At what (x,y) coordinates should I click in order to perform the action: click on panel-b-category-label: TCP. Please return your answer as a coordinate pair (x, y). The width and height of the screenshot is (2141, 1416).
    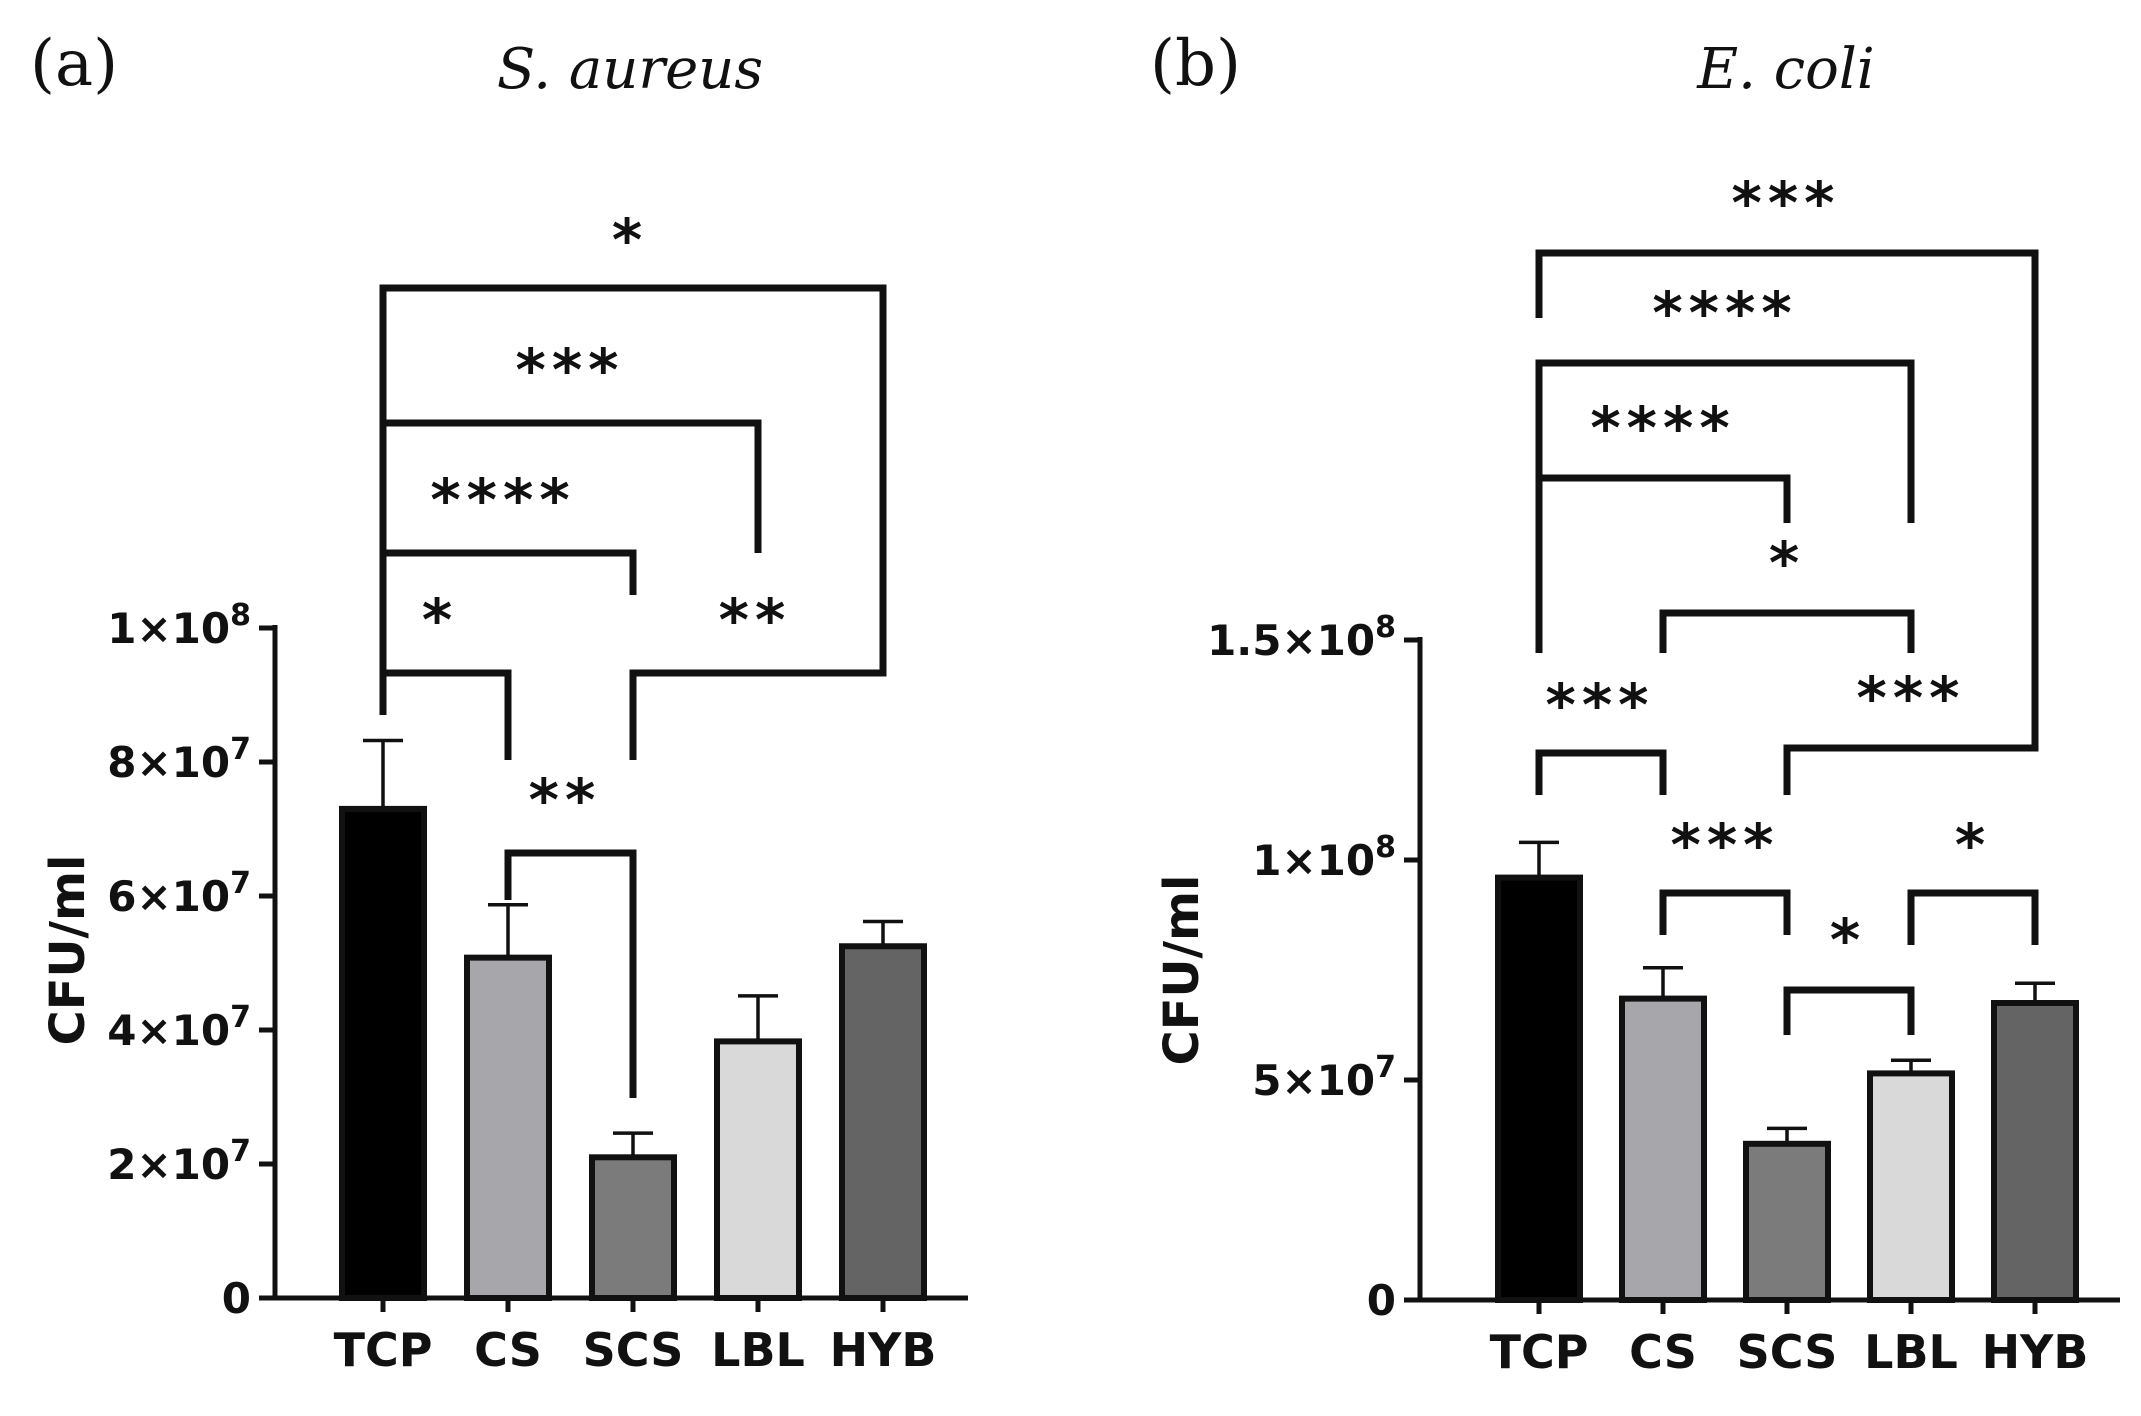
    Looking at the image, I should click on (1539, 1352).